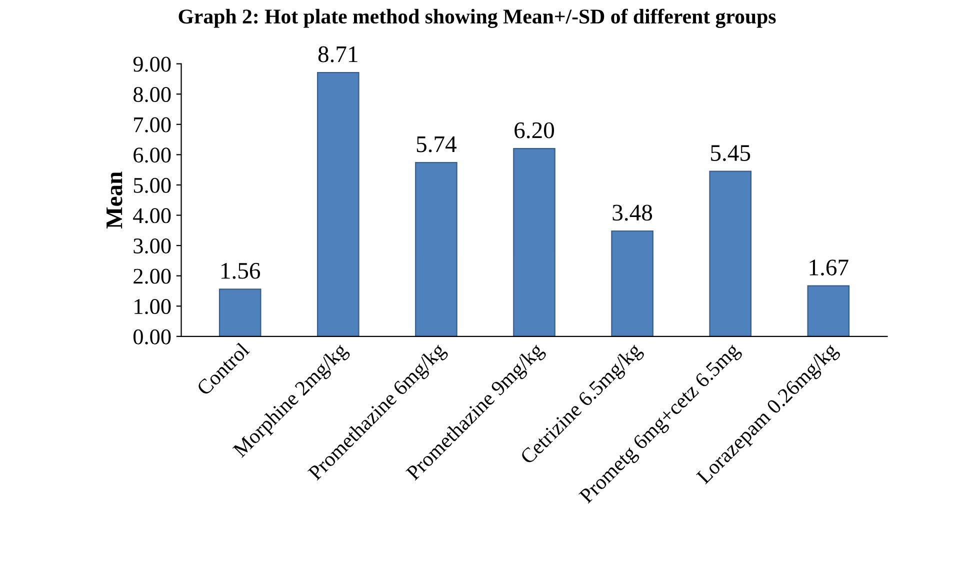 The image size is (954, 580). What do you see at coordinates (152, 94) in the screenshot?
I see `y-tick-label: 8.00` at bounding box center [152, 94].